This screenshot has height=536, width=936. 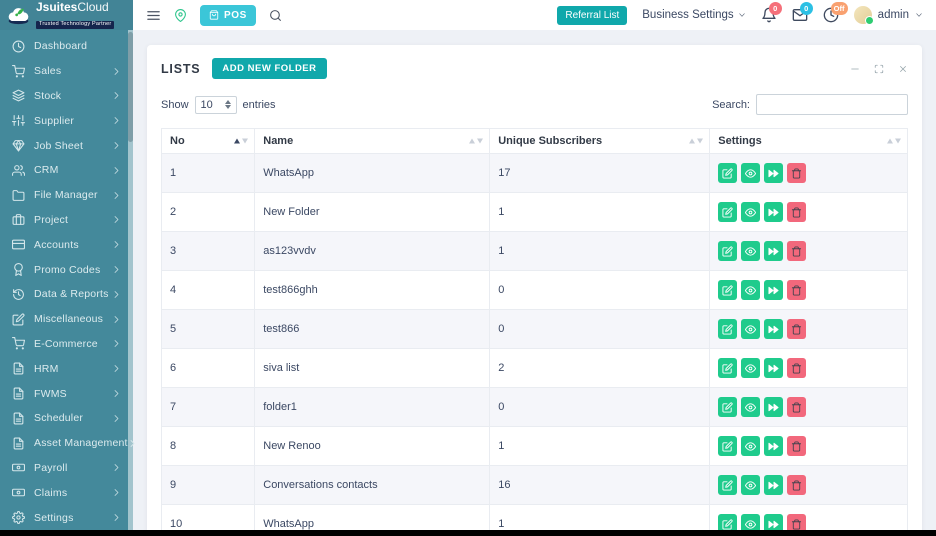 I want to click on fast-forward-icon, so click(x=773, y=329).